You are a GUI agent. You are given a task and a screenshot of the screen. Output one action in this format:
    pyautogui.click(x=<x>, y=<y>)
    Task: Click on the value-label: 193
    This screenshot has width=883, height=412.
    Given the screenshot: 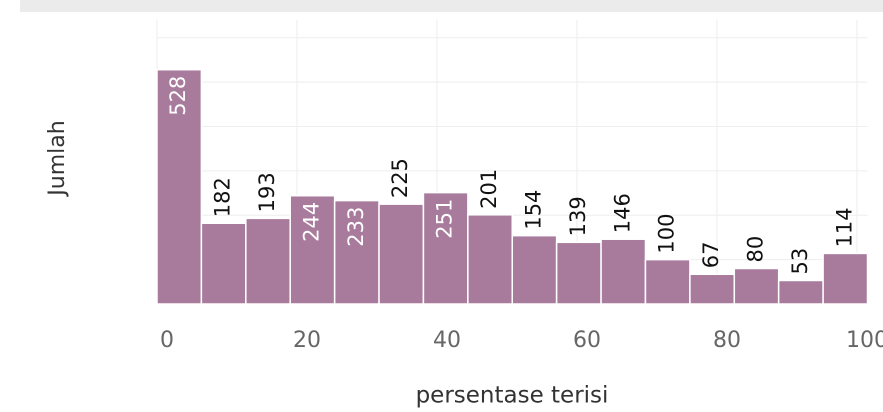 What is the action you would take?
    pyautogui.click(x=267, y=192)
    